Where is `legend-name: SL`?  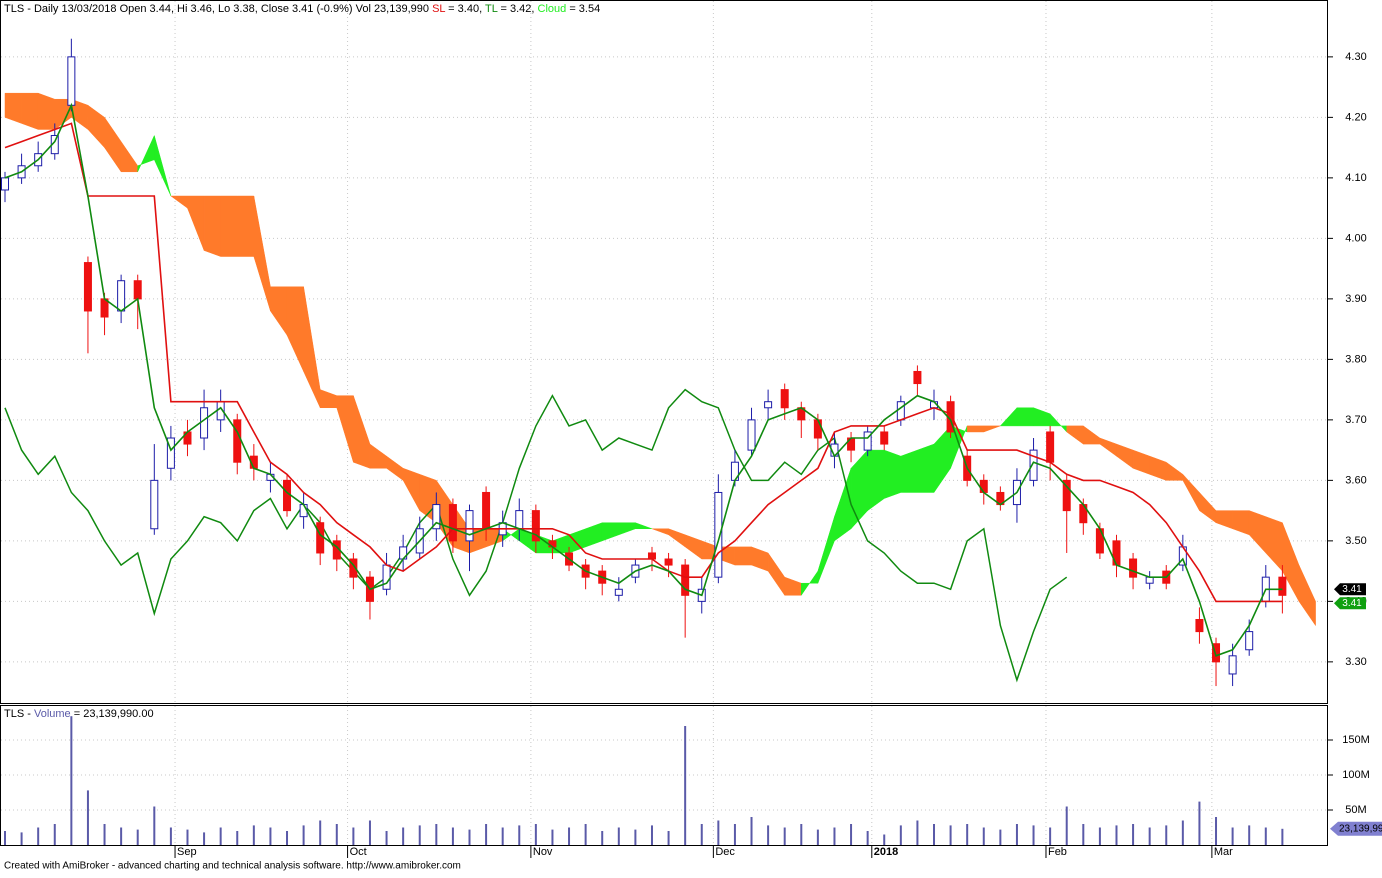
legend-name: SL is located at coordinates (438, 9).